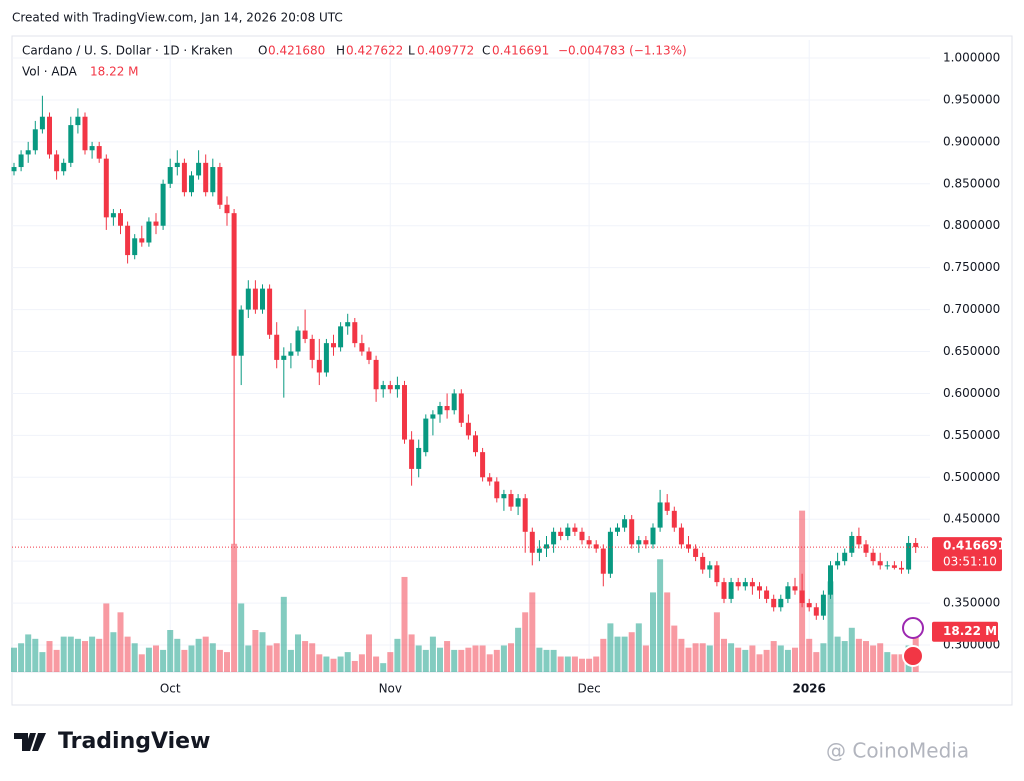 The height and width of the screenshot is (781, 1024). What do you see at coordinates (340, 51) in the screenshot?
I see `high-label: H` at bounding box center [340, 51].